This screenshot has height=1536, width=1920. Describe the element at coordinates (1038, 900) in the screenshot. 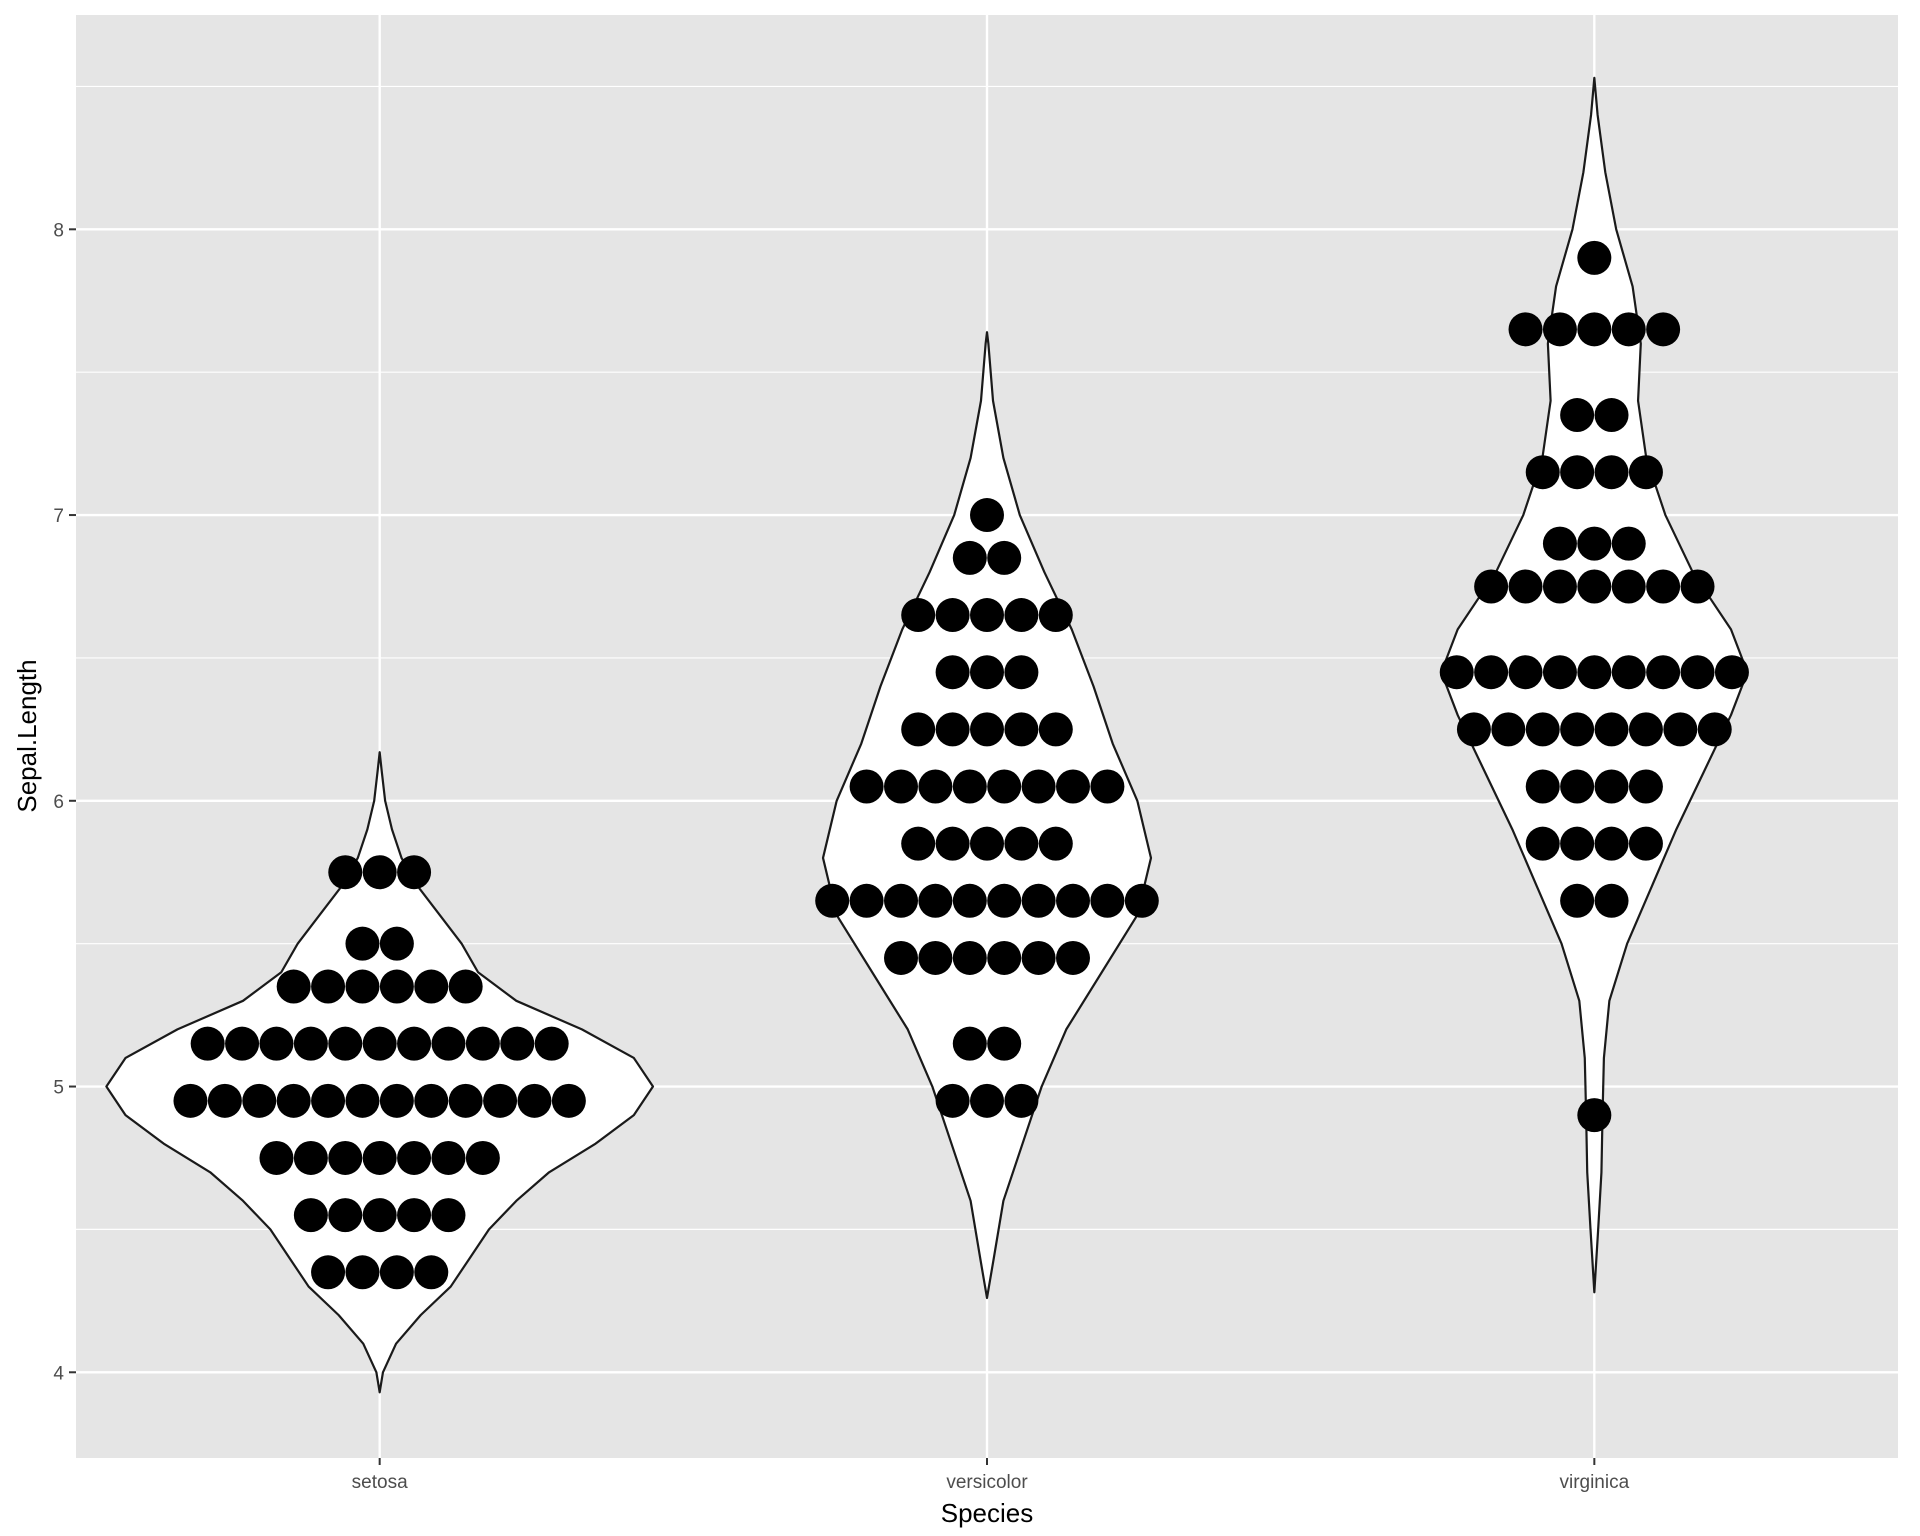

I see `dot-versicolor-5.65-6` at that location.